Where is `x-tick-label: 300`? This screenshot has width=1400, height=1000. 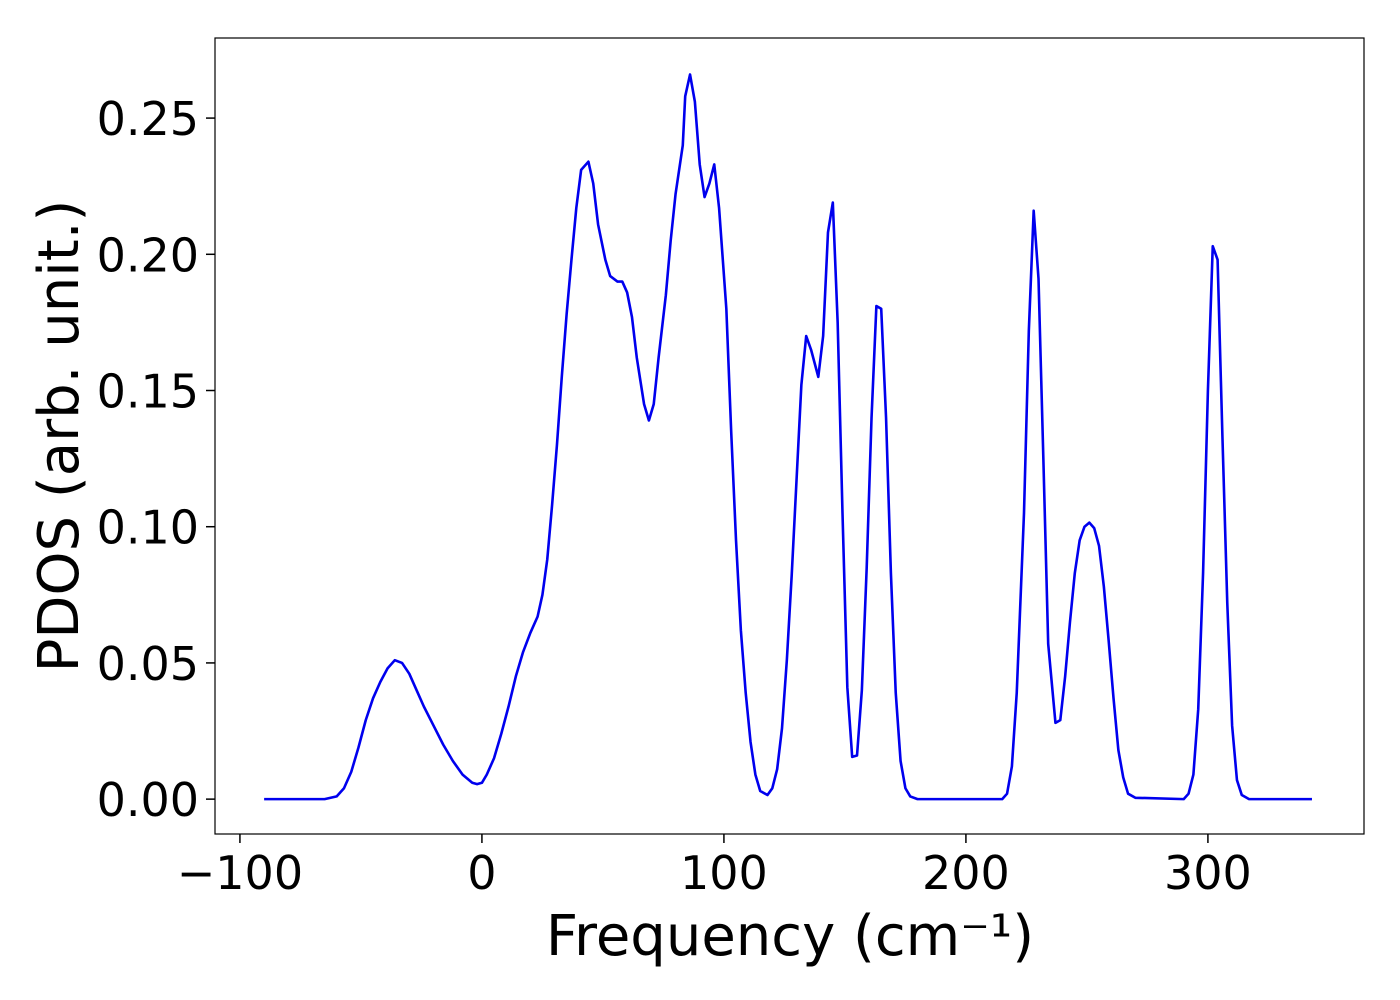
x-tick-label: 300 is located at coordinates (1208, 873).